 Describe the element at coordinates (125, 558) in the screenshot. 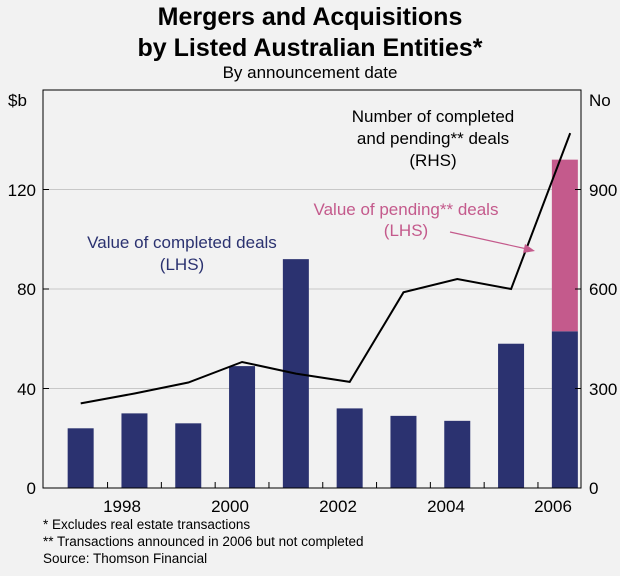

I see `source-note: Source: Thomson Financial` at that location.